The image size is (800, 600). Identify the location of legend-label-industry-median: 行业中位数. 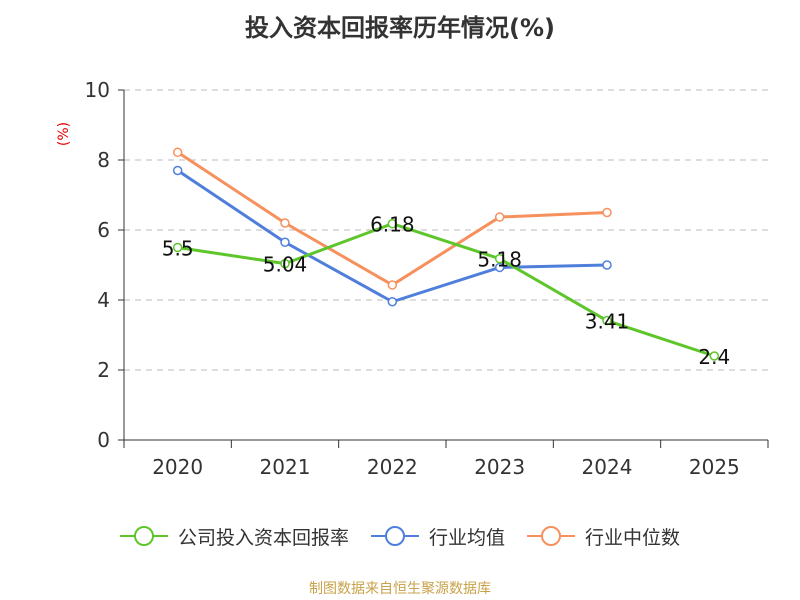
(633, 537).